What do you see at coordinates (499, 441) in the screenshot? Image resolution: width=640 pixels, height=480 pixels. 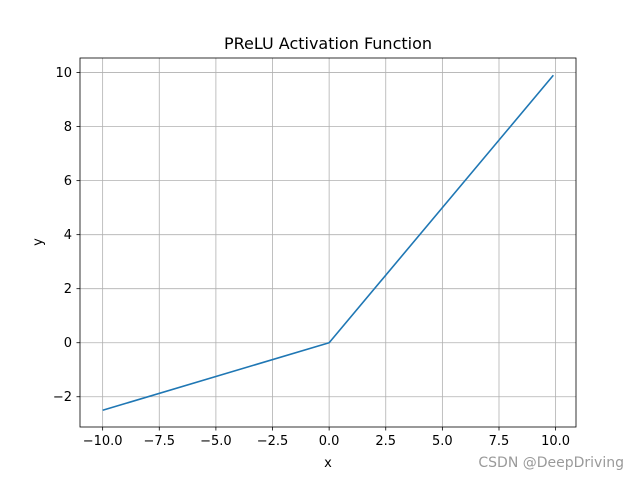 I see `x-tick-label: 7.5` at bounding box center [499, 441].